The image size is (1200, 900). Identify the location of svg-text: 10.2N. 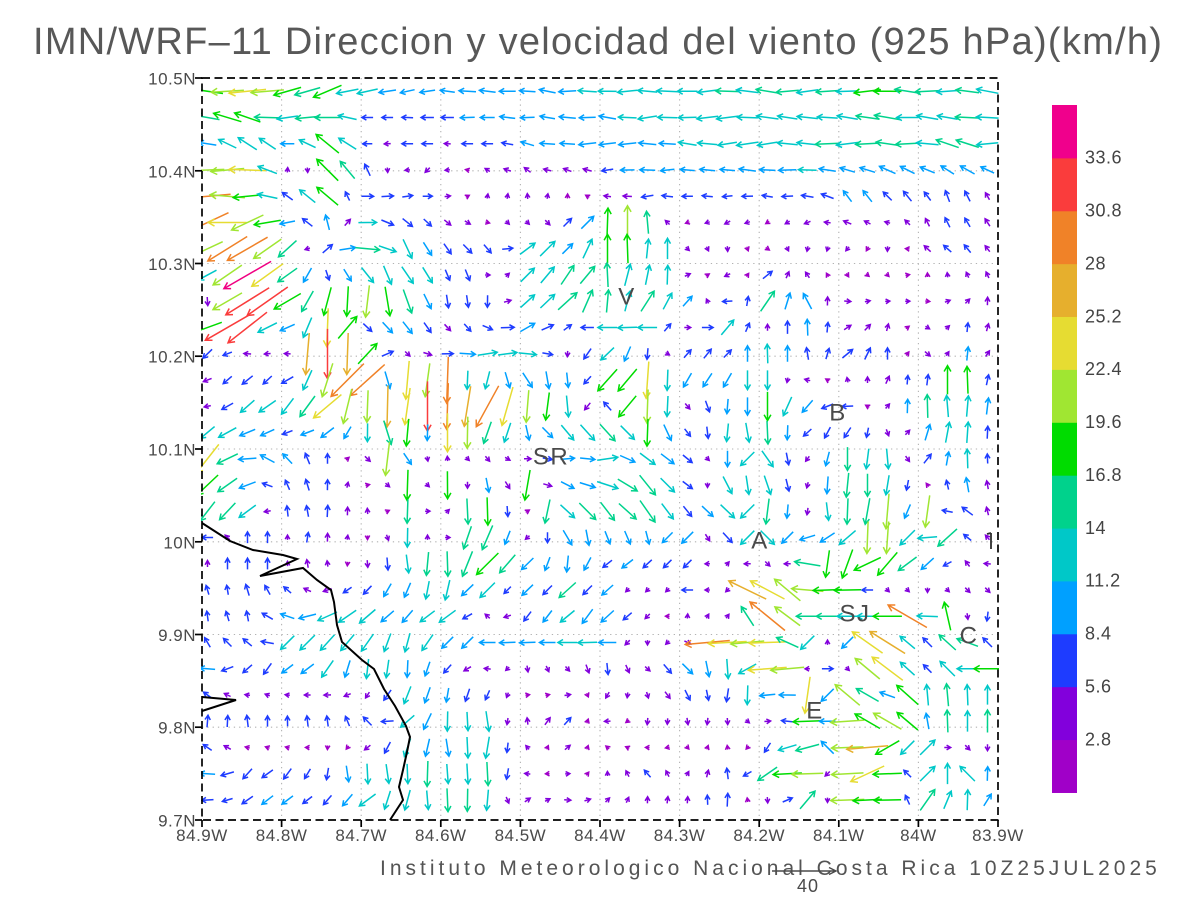
(172, 357).